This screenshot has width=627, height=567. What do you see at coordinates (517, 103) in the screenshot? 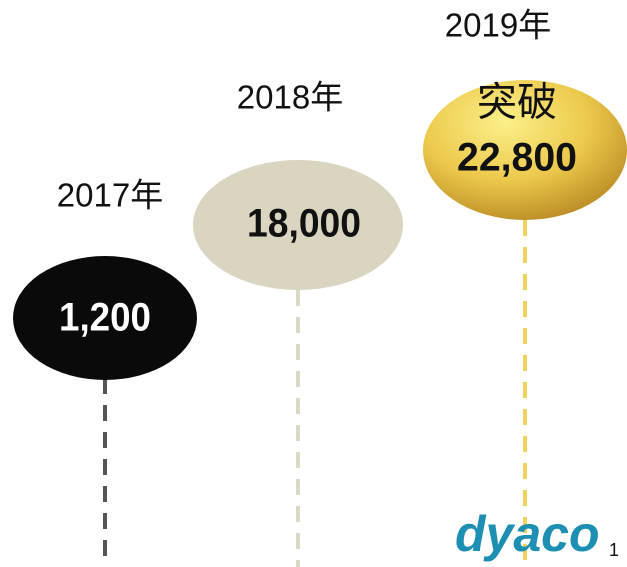
I see `prefix-label: 突破` at bounding box center [517, 103].